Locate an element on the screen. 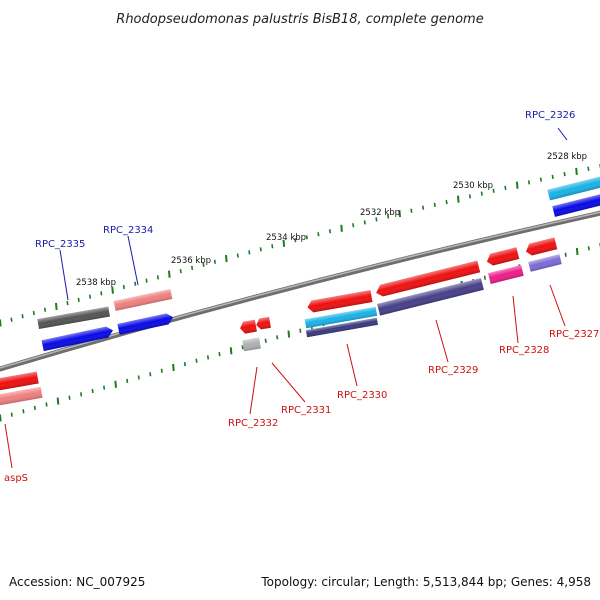 This screenshot has height=600, width=600. gene-label-rpc-2331: RPC_2331 is located at coordinates (306, 410).